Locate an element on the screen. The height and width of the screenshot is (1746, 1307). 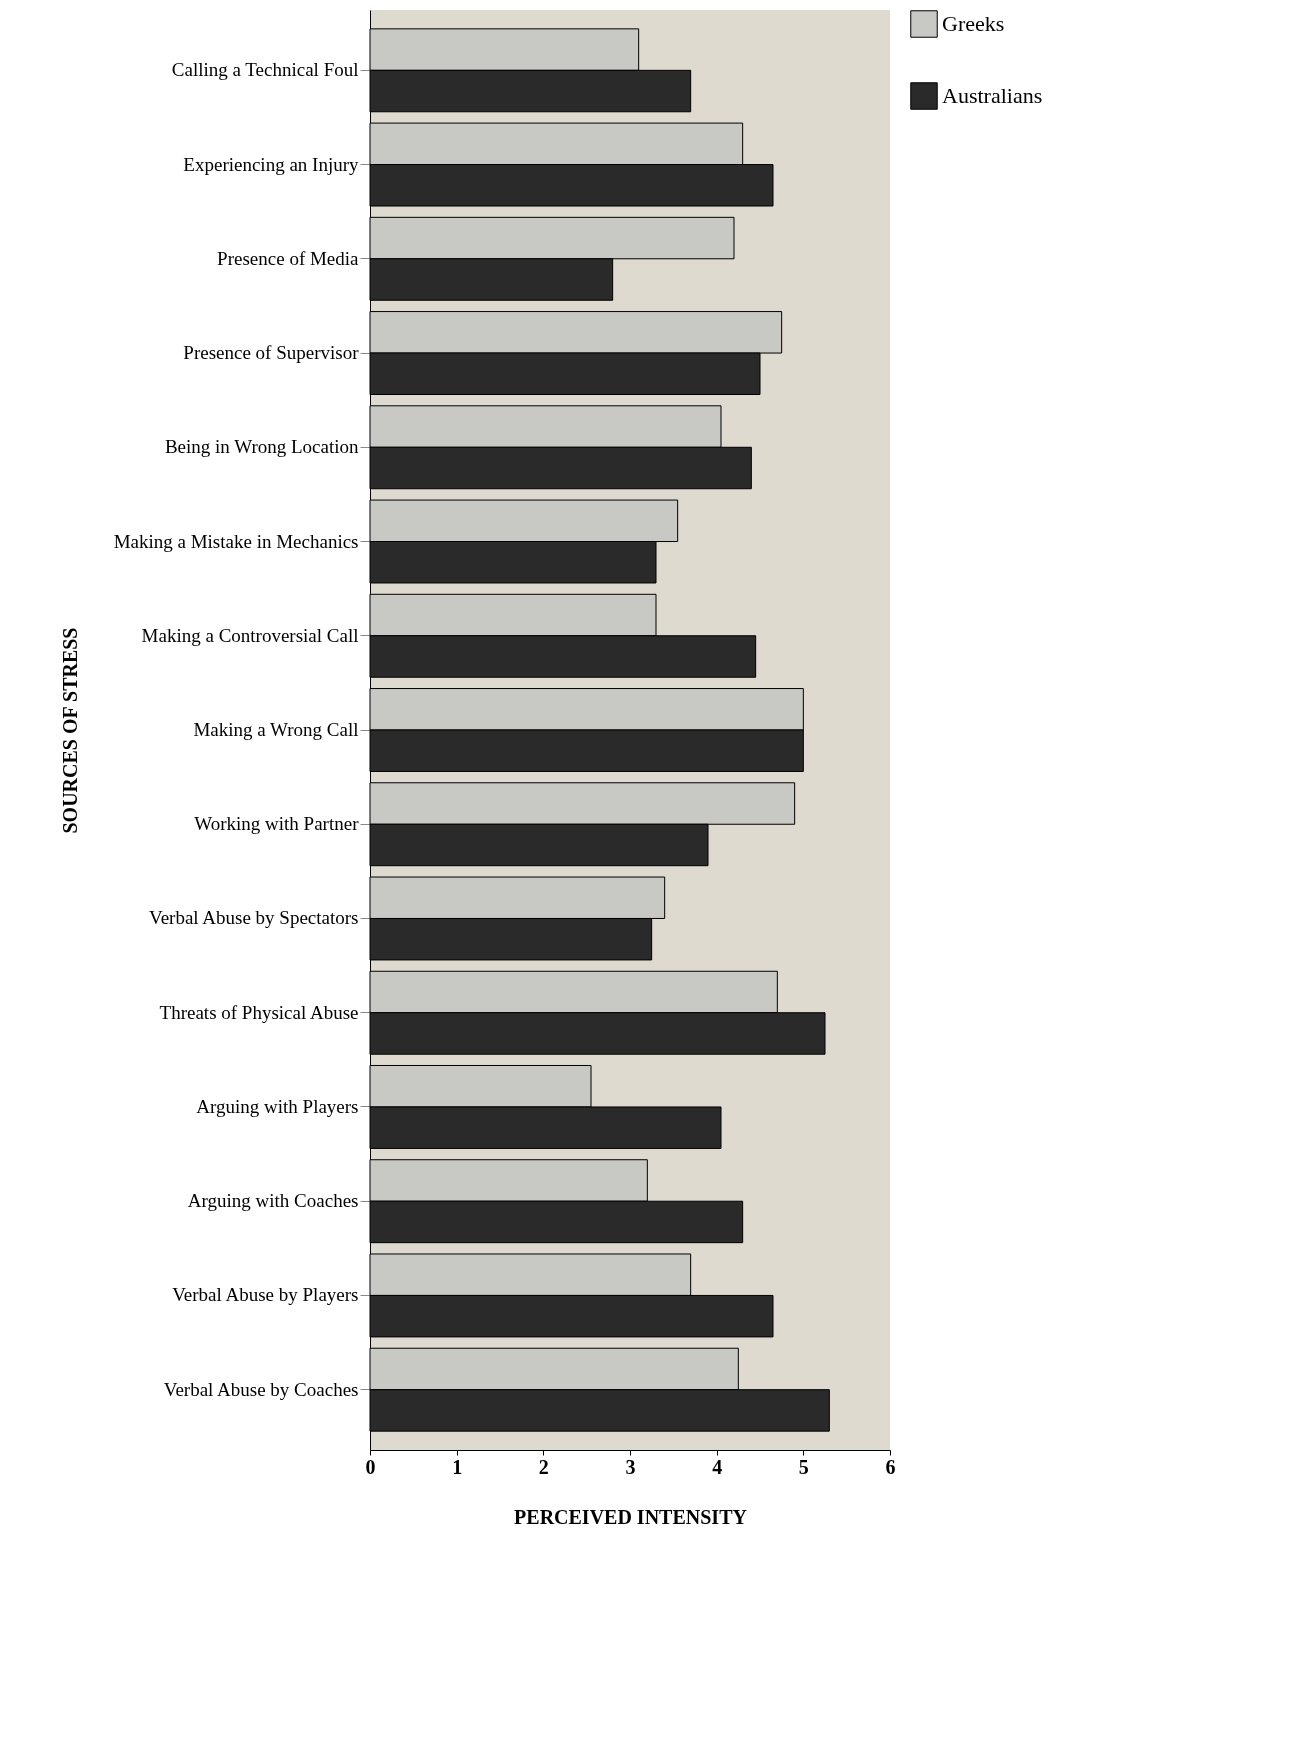
y-tick-label: Presence of Supervisor is located at coordinates (271, 353).